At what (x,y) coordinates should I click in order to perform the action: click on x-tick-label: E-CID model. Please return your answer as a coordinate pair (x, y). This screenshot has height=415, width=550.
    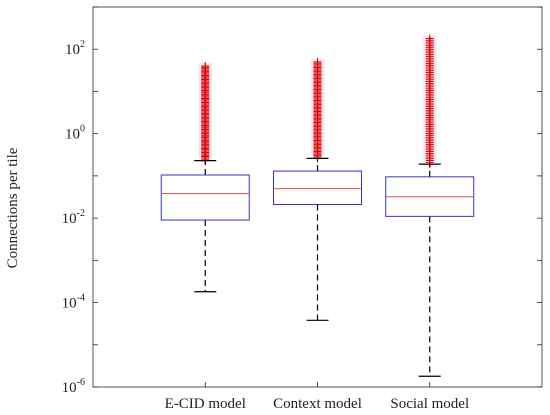
    Looking at the image, I should click on (205, 404).